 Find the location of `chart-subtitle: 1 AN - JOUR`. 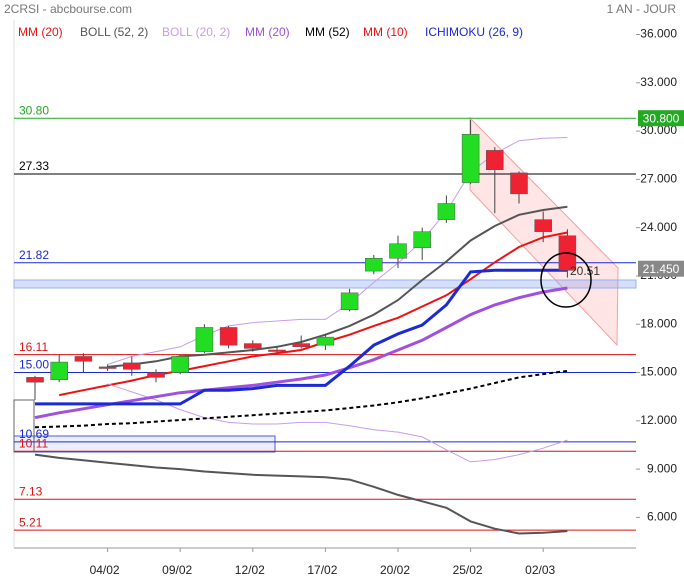

chart-subtitle: 1 AN - JOUR is located at coordinates (642, 9).